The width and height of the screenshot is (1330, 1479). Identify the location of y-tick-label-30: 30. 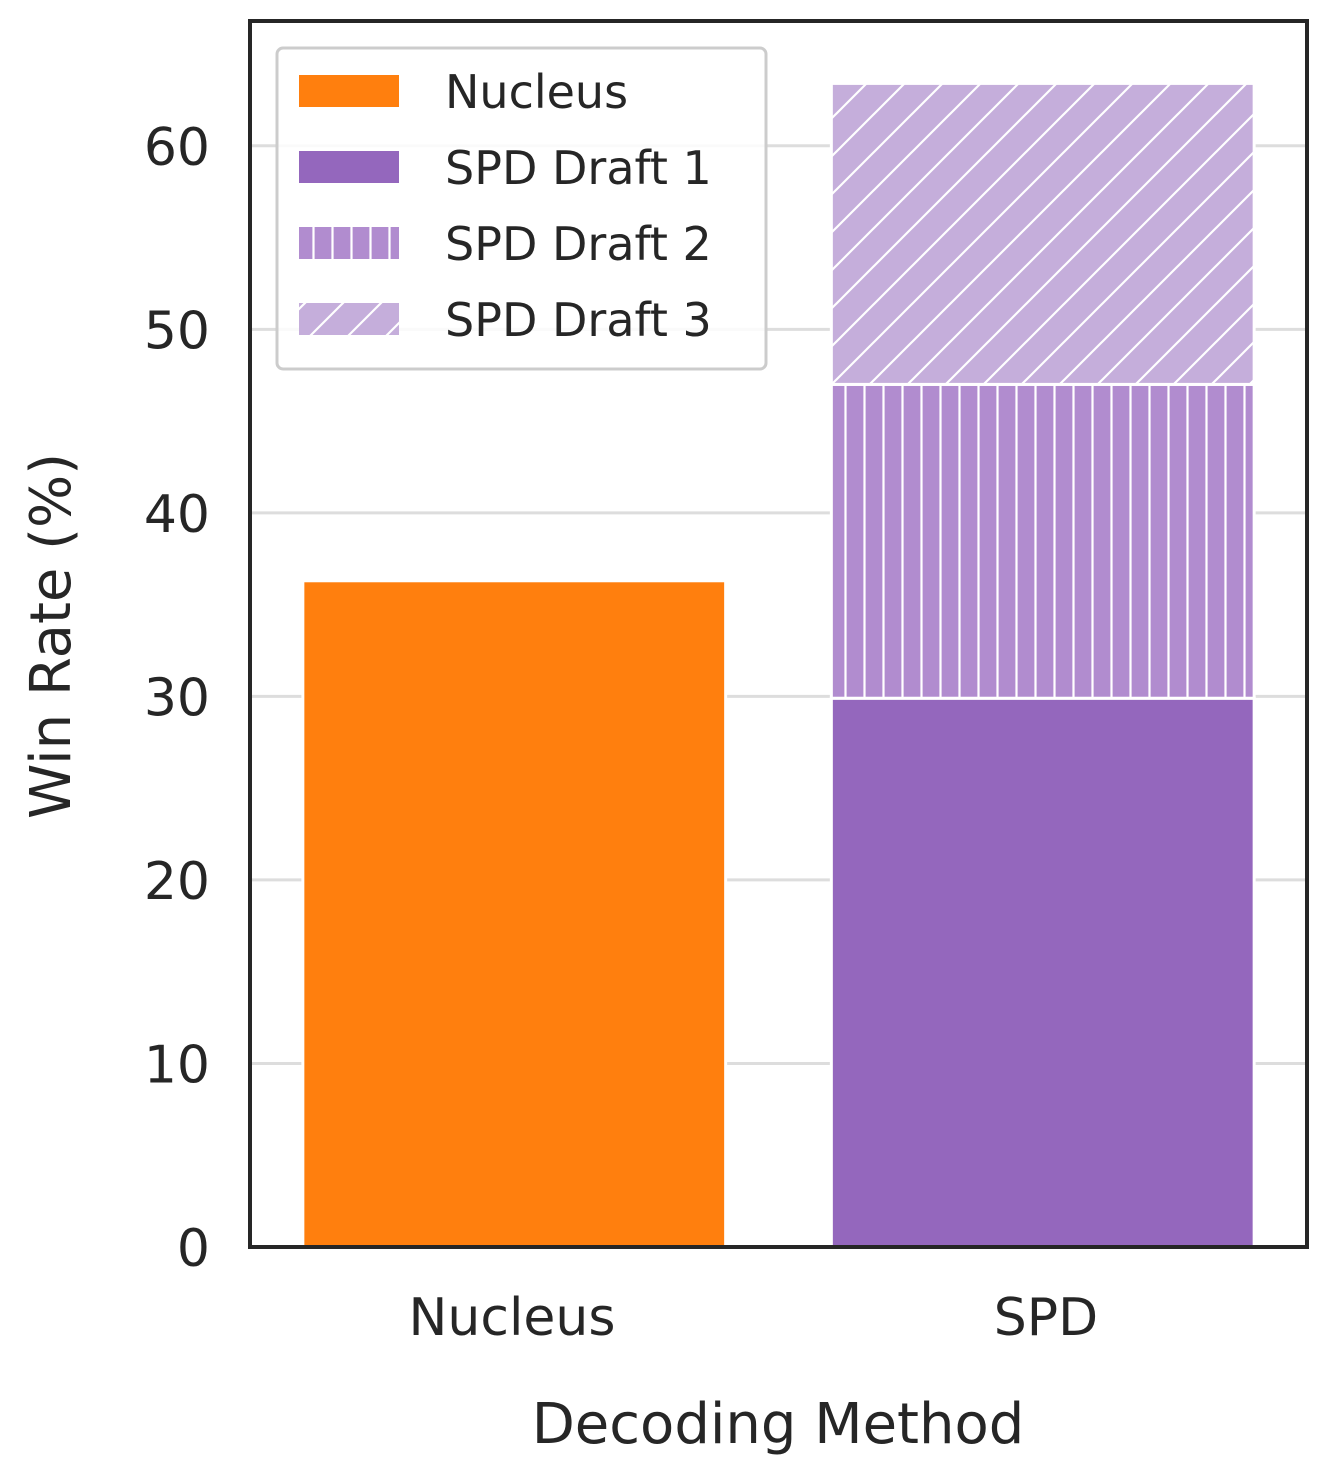
(177, 698).